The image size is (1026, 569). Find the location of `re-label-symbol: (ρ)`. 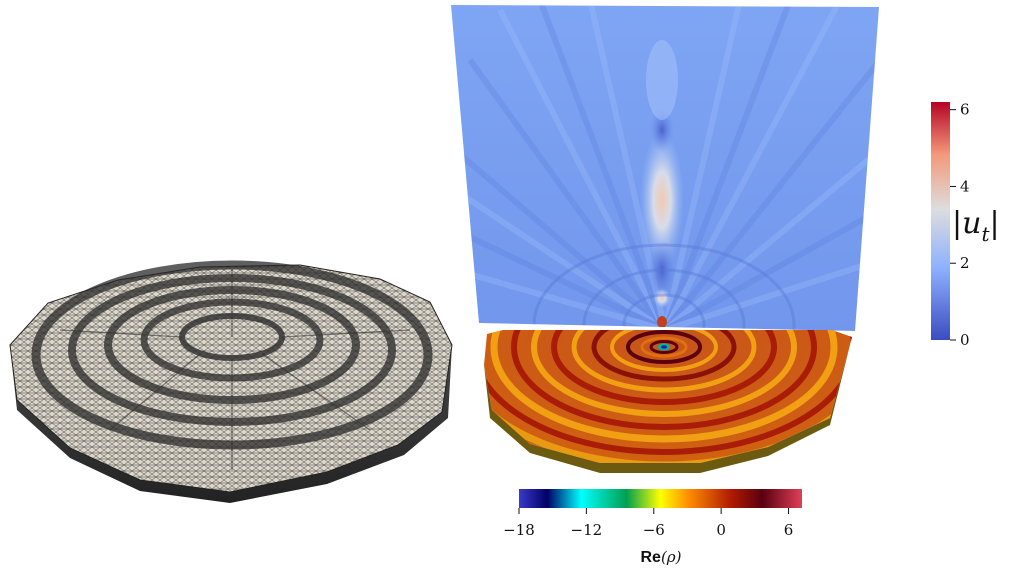

re-label-symbol: (ρ) is located at coordinates (671, 557).